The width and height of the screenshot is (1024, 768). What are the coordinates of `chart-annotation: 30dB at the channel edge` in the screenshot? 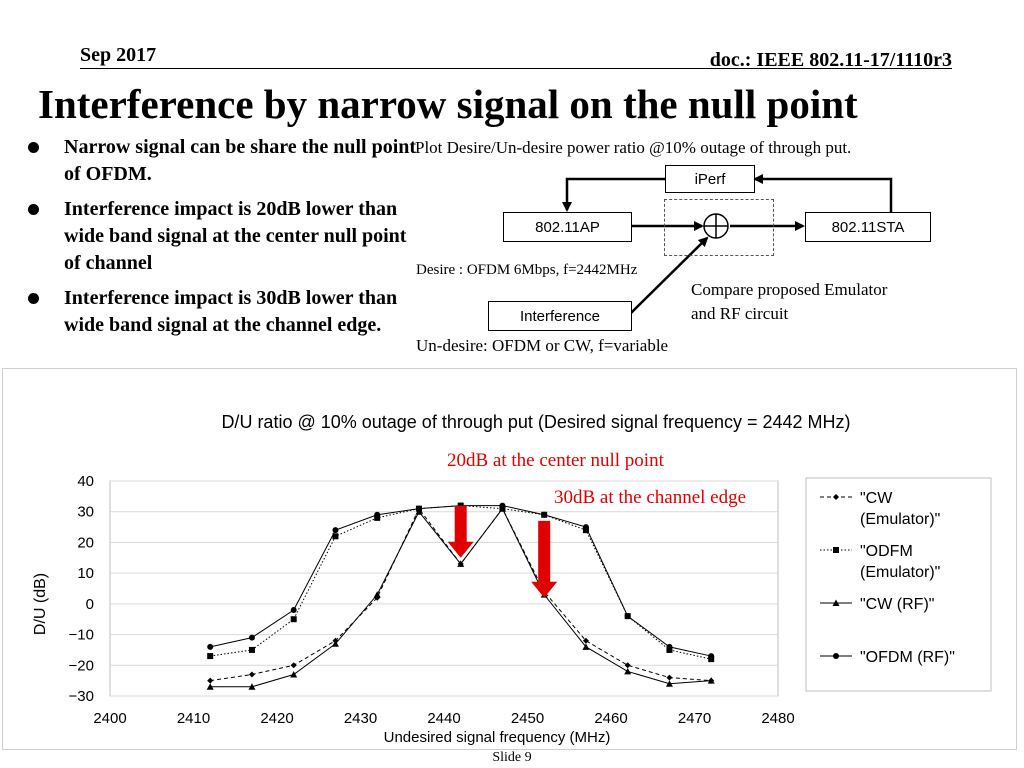 It's located at (650, 497).